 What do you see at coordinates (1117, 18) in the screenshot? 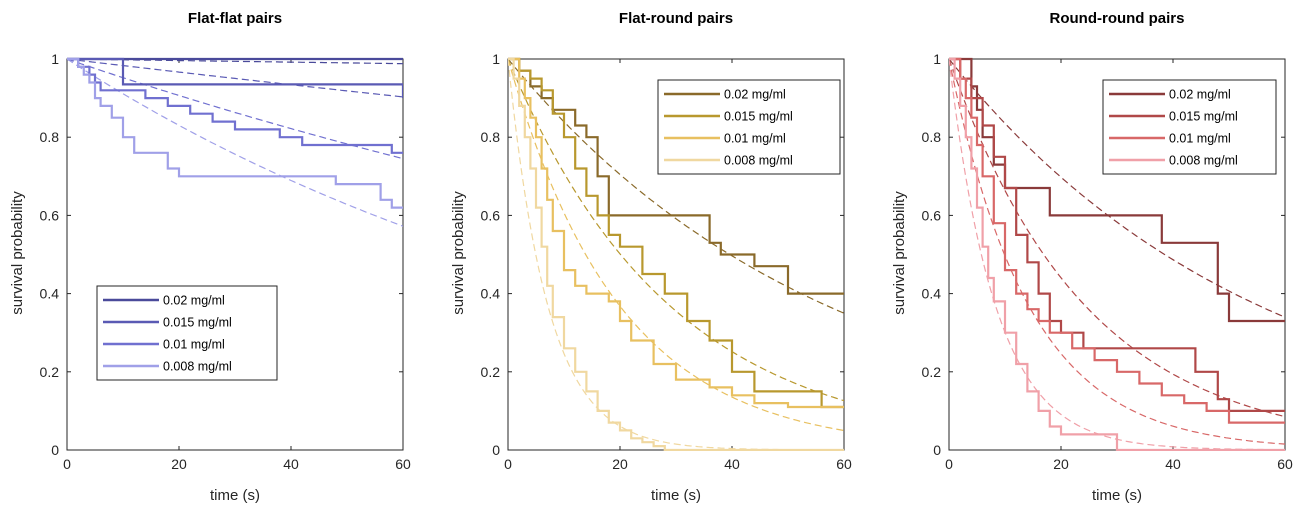
I see `panel-title: Round-round pairs` at bounding box center [1117, 18].